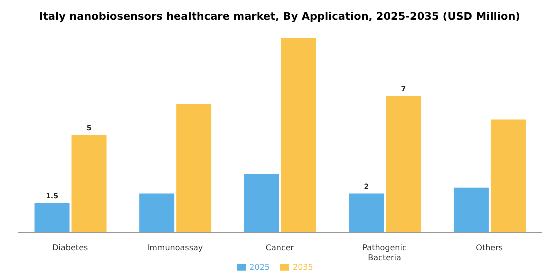 The height and width of the screenshot is (280, 560). What do you see at coordinates (260, 267) in the screenshot?
I see `legend-label: 2025` at bounding box center [260, 267].